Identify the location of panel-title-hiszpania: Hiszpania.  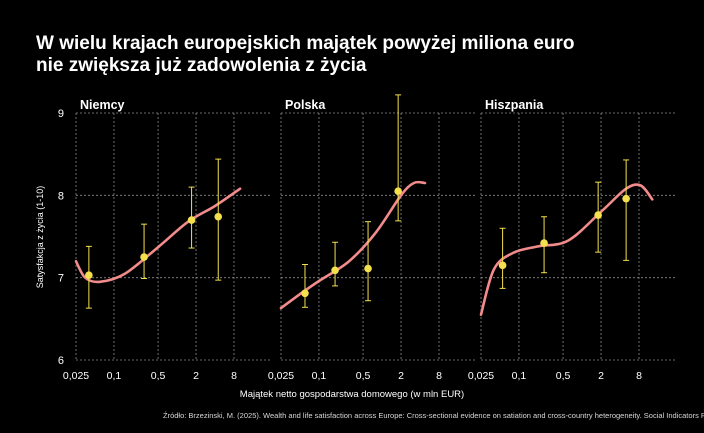
(514, 105).